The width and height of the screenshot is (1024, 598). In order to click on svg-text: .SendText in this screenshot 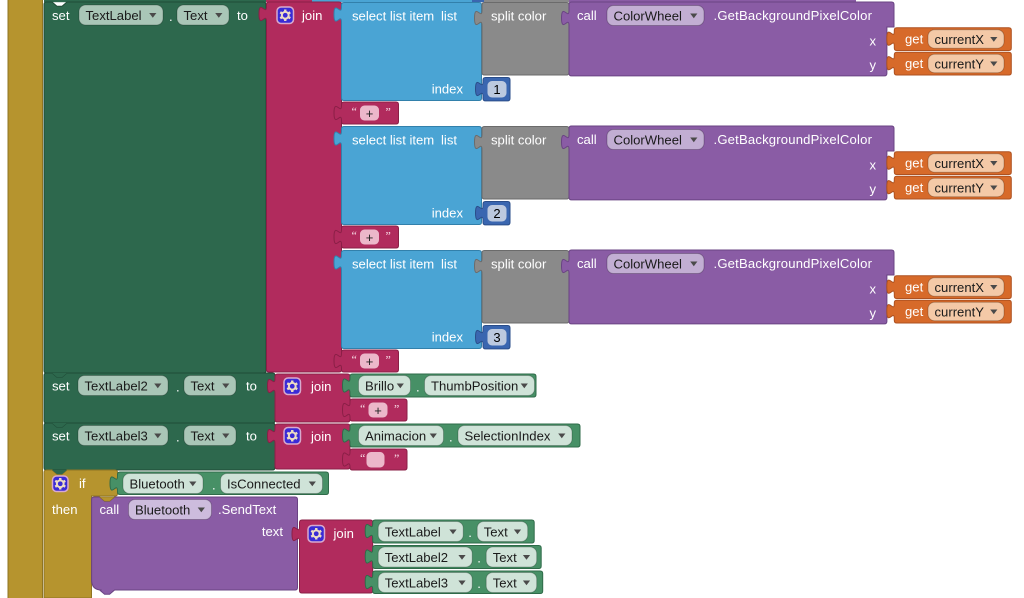, I will do `click(247, 509)`.